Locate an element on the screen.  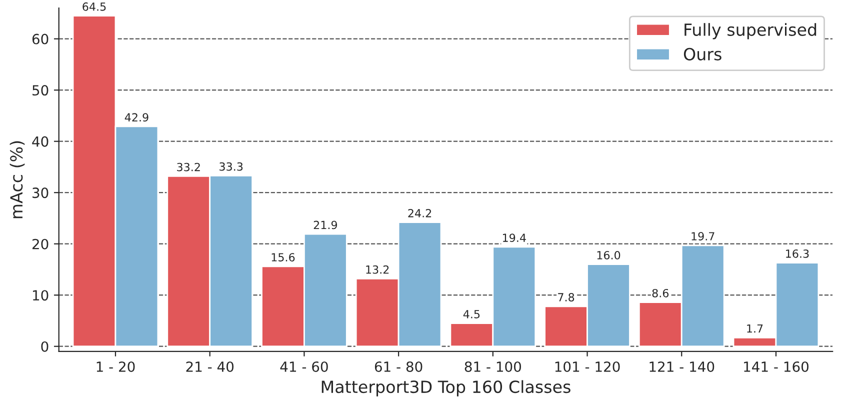
y-tick-label: 30 is located at coordinates (40, 193).